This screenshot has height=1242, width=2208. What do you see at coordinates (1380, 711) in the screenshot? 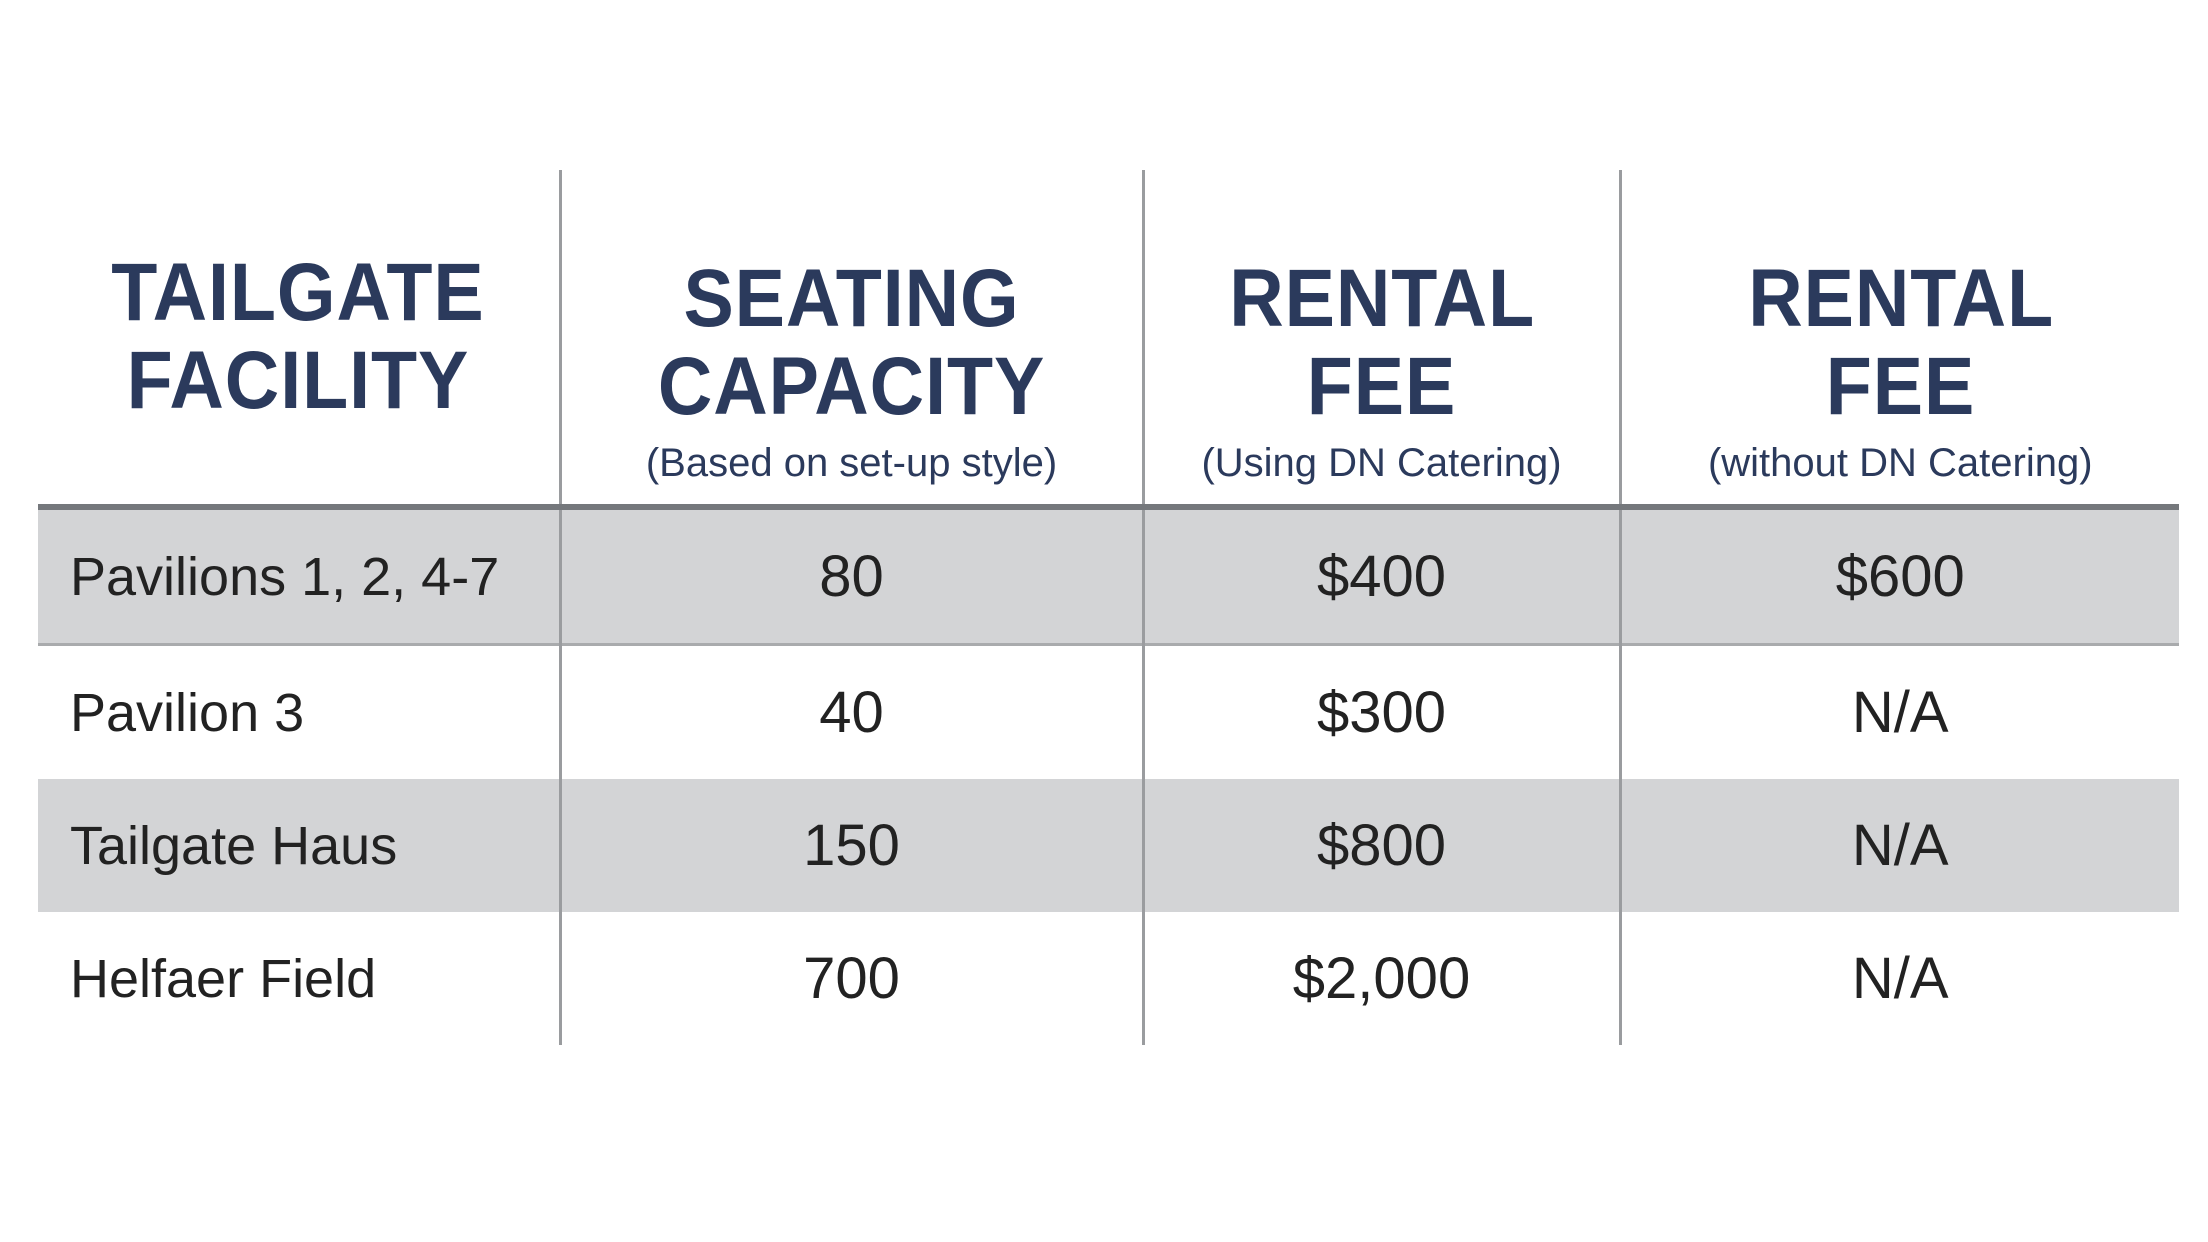
I see `table-cell: $300` at bounding box center [1380, 711].